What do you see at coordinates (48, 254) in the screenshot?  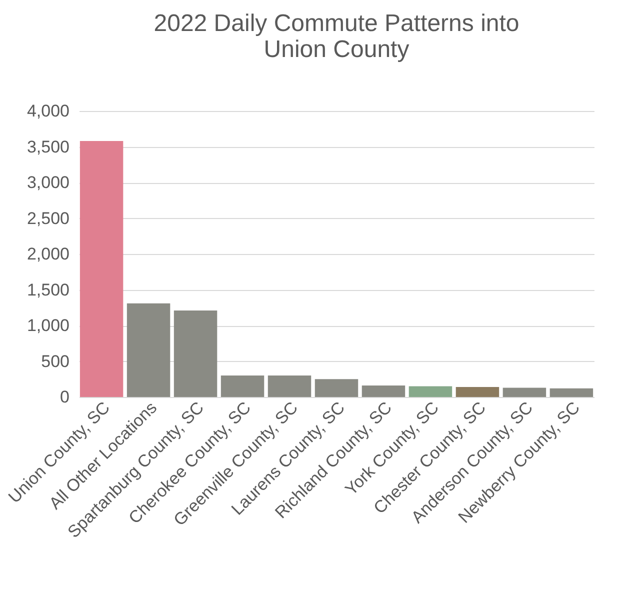 I see `y-tick-label: 2,000` at bounding box center [48, 254].